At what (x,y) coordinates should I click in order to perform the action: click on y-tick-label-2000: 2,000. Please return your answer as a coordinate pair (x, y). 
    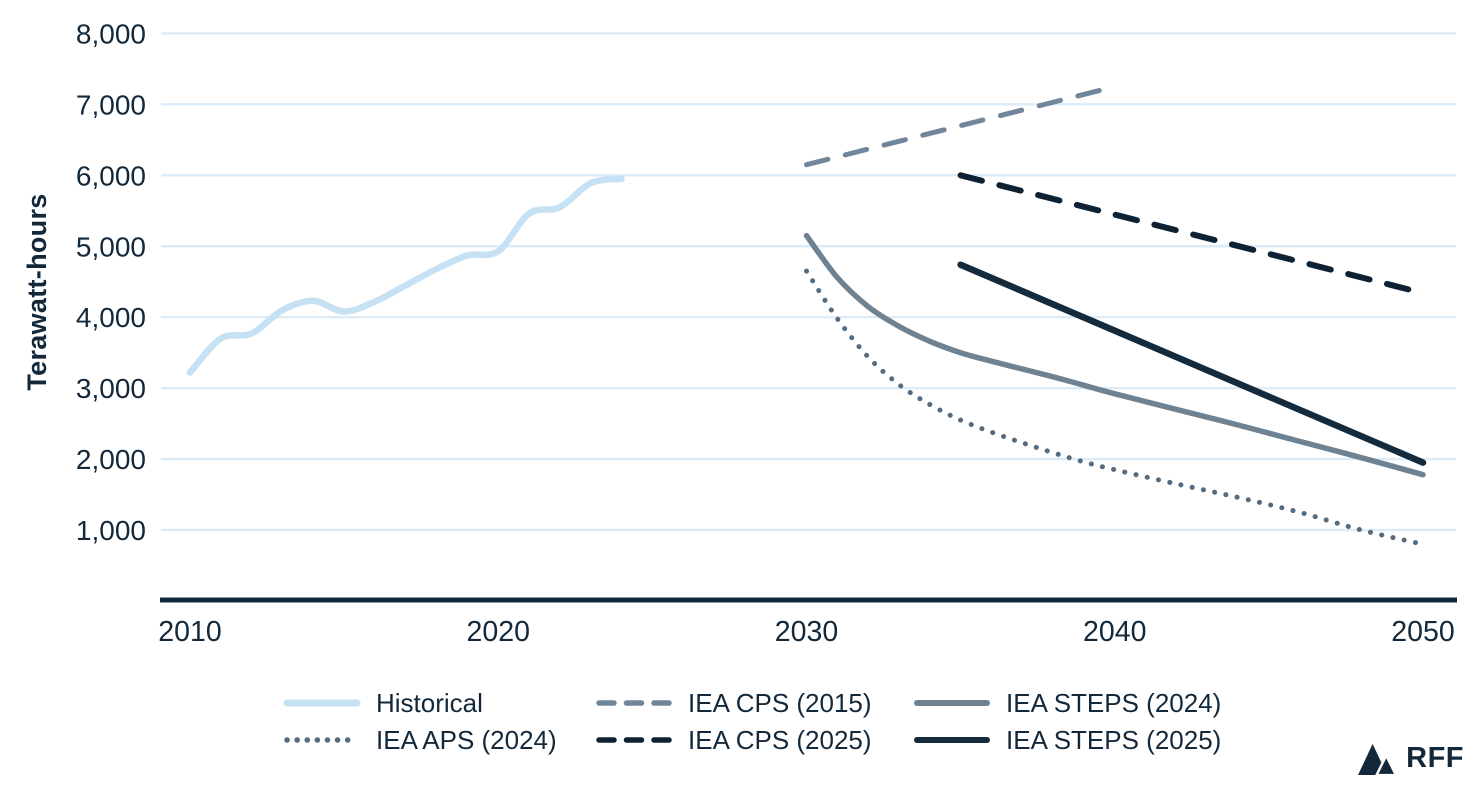
    Looking at the image, I should click on (111, 459).